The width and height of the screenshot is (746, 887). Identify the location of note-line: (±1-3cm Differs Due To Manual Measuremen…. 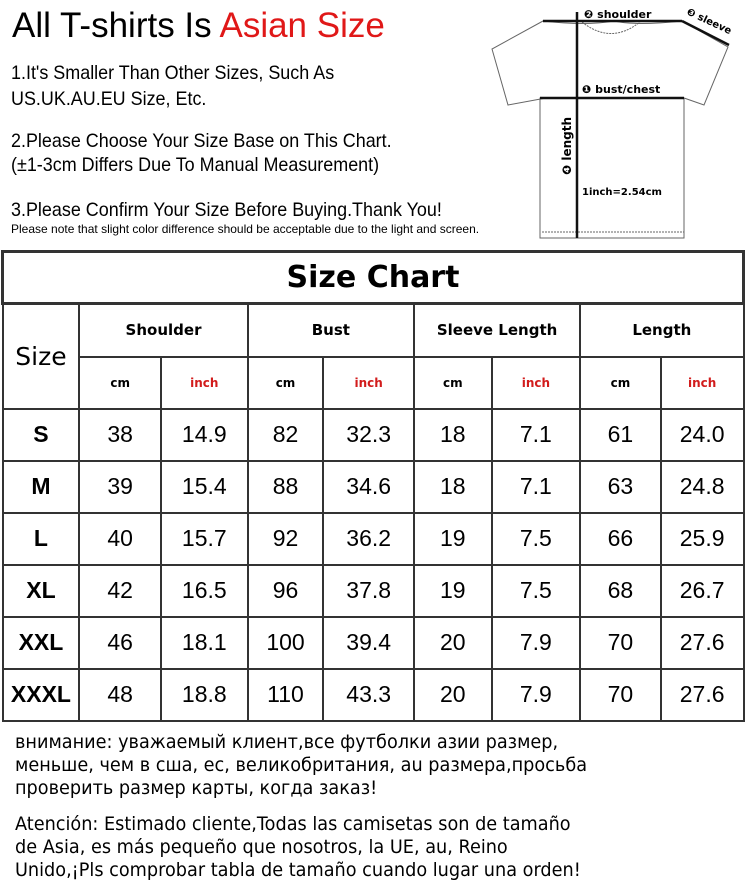
(195, 165).